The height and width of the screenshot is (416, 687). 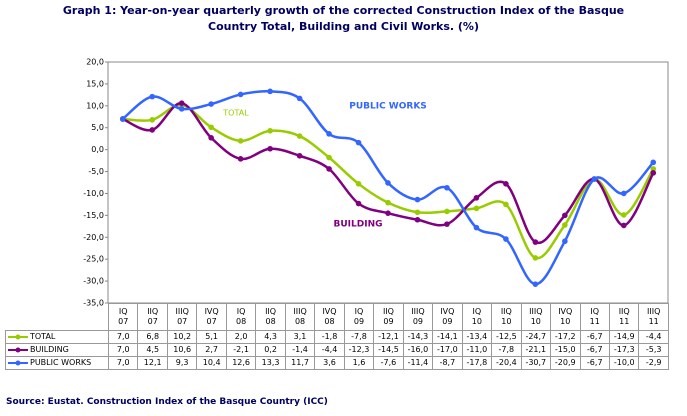 I want to click on table-value: -14,1, so click(x=447, y=337).